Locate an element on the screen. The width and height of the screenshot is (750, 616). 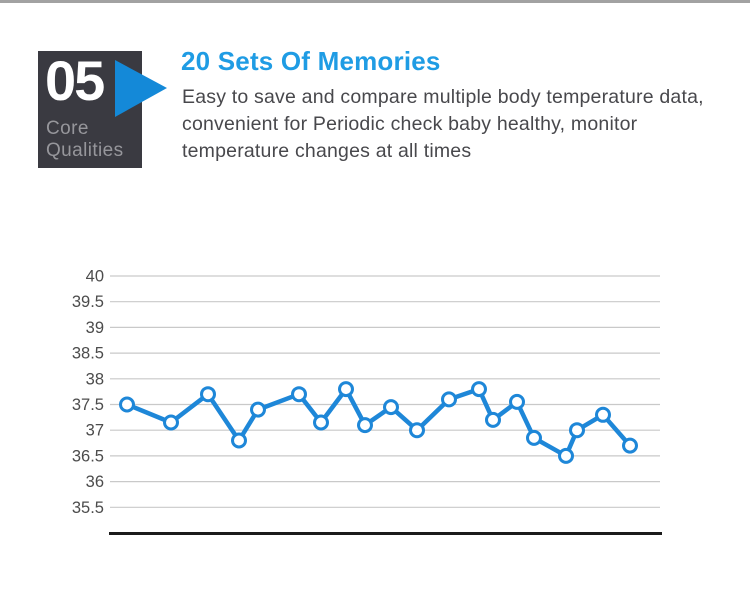
y-tick-label: 36 is located at coordinates (95, 482).